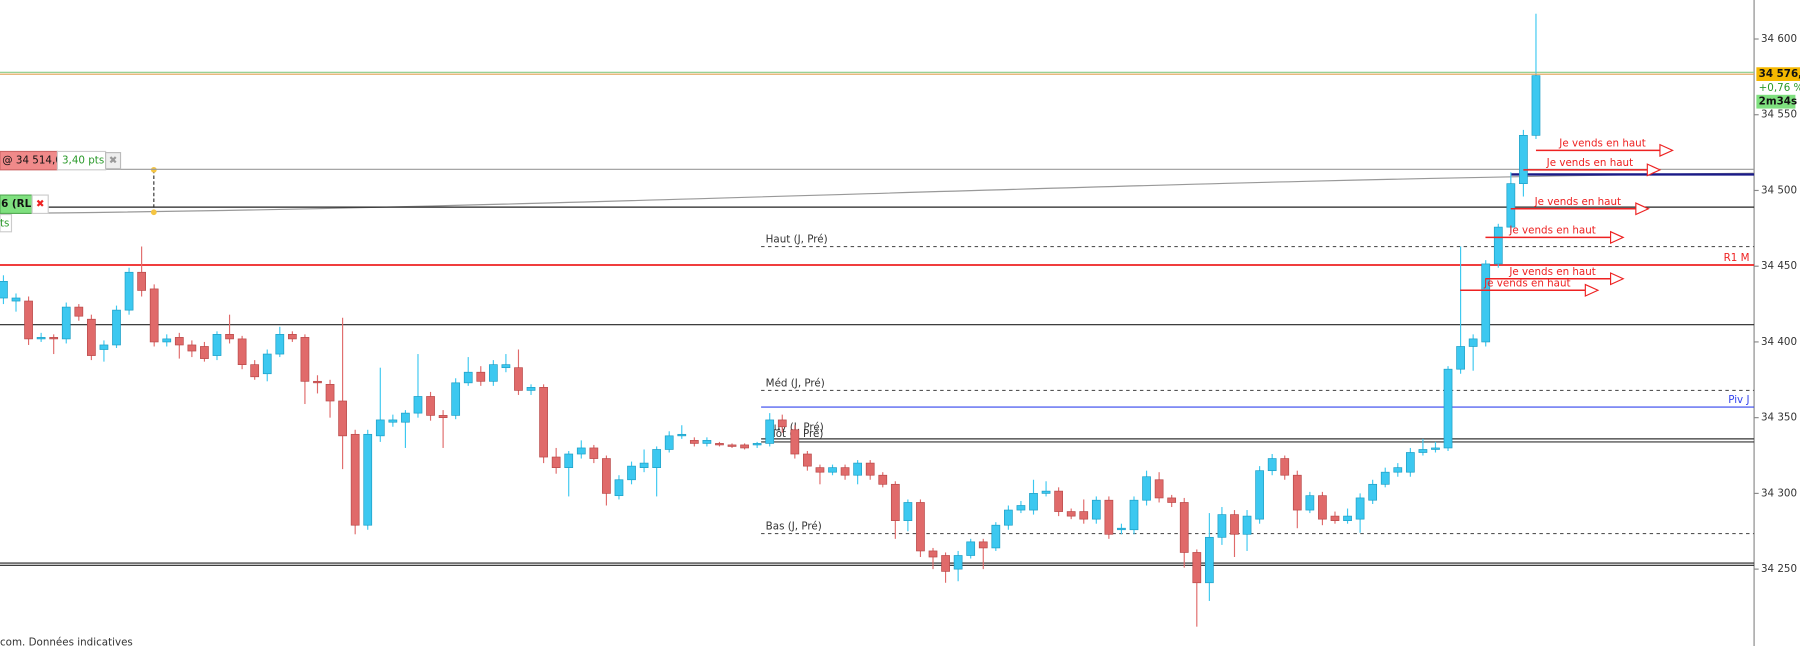 Image resolution: width=1800 pixels, height=646 pixels. Describe the element at coordinates (1779, 115) in the screenshot. I see `y-tick-label: 34 550` at that location.